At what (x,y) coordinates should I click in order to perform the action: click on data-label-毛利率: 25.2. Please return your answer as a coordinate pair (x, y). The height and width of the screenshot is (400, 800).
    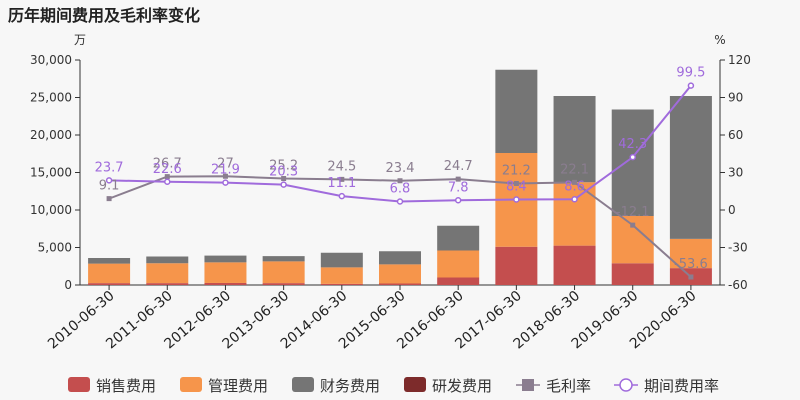
    Looking at the image, I should click on (283, 166).